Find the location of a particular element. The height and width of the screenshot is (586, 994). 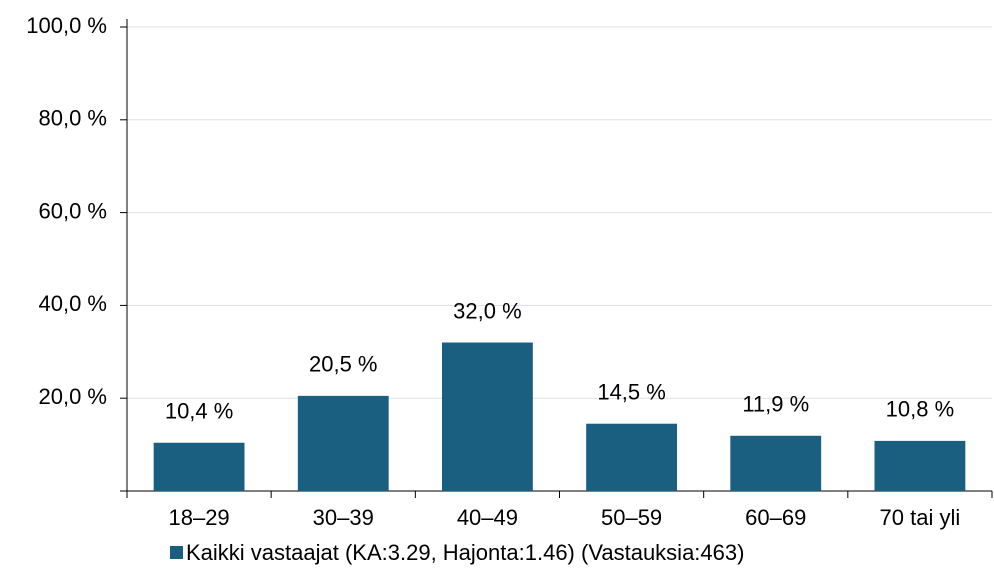

y-tick-label: 80,0 % is located at coordinates (73, 118).